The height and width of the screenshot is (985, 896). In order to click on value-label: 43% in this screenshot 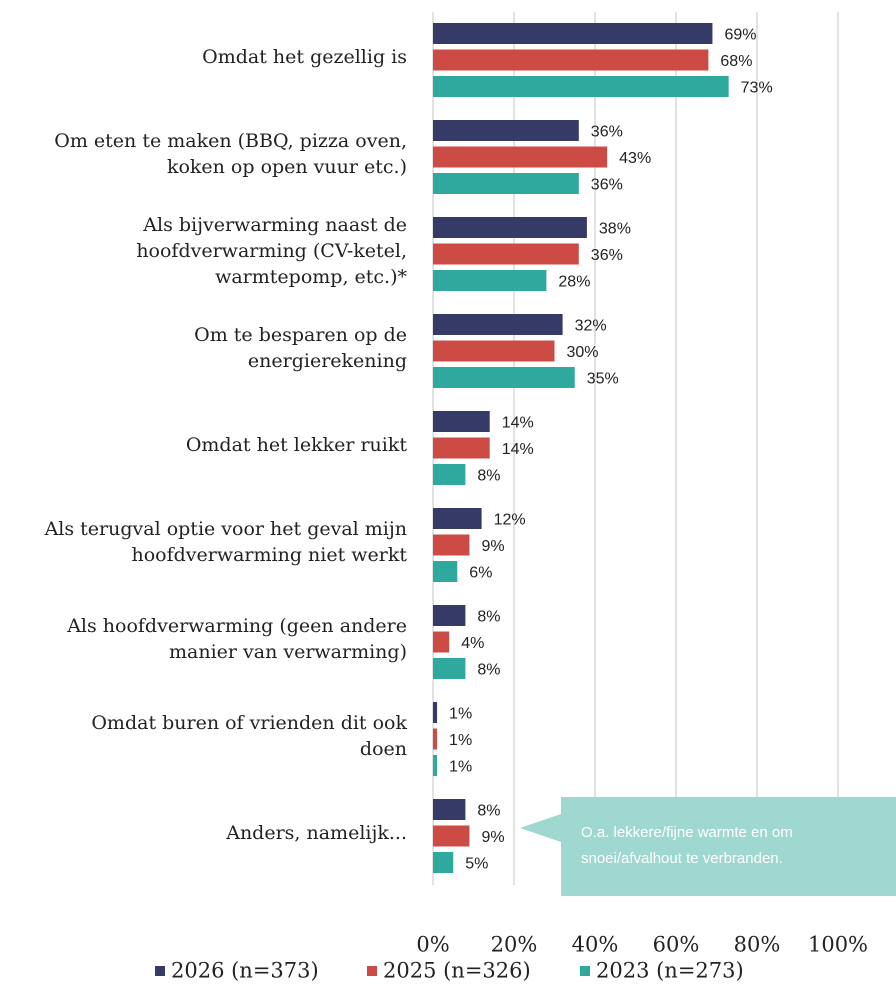, I will do `click(635, 158)`.